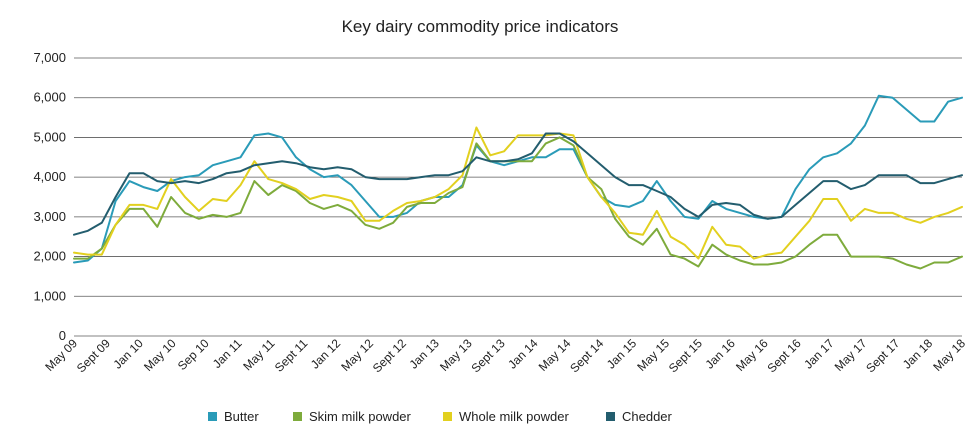 This screenshot has width=970, height=440. Describe the element at coordinates (752, 355) in the screenshot. I see `x-tick-label: May 16` at that location.